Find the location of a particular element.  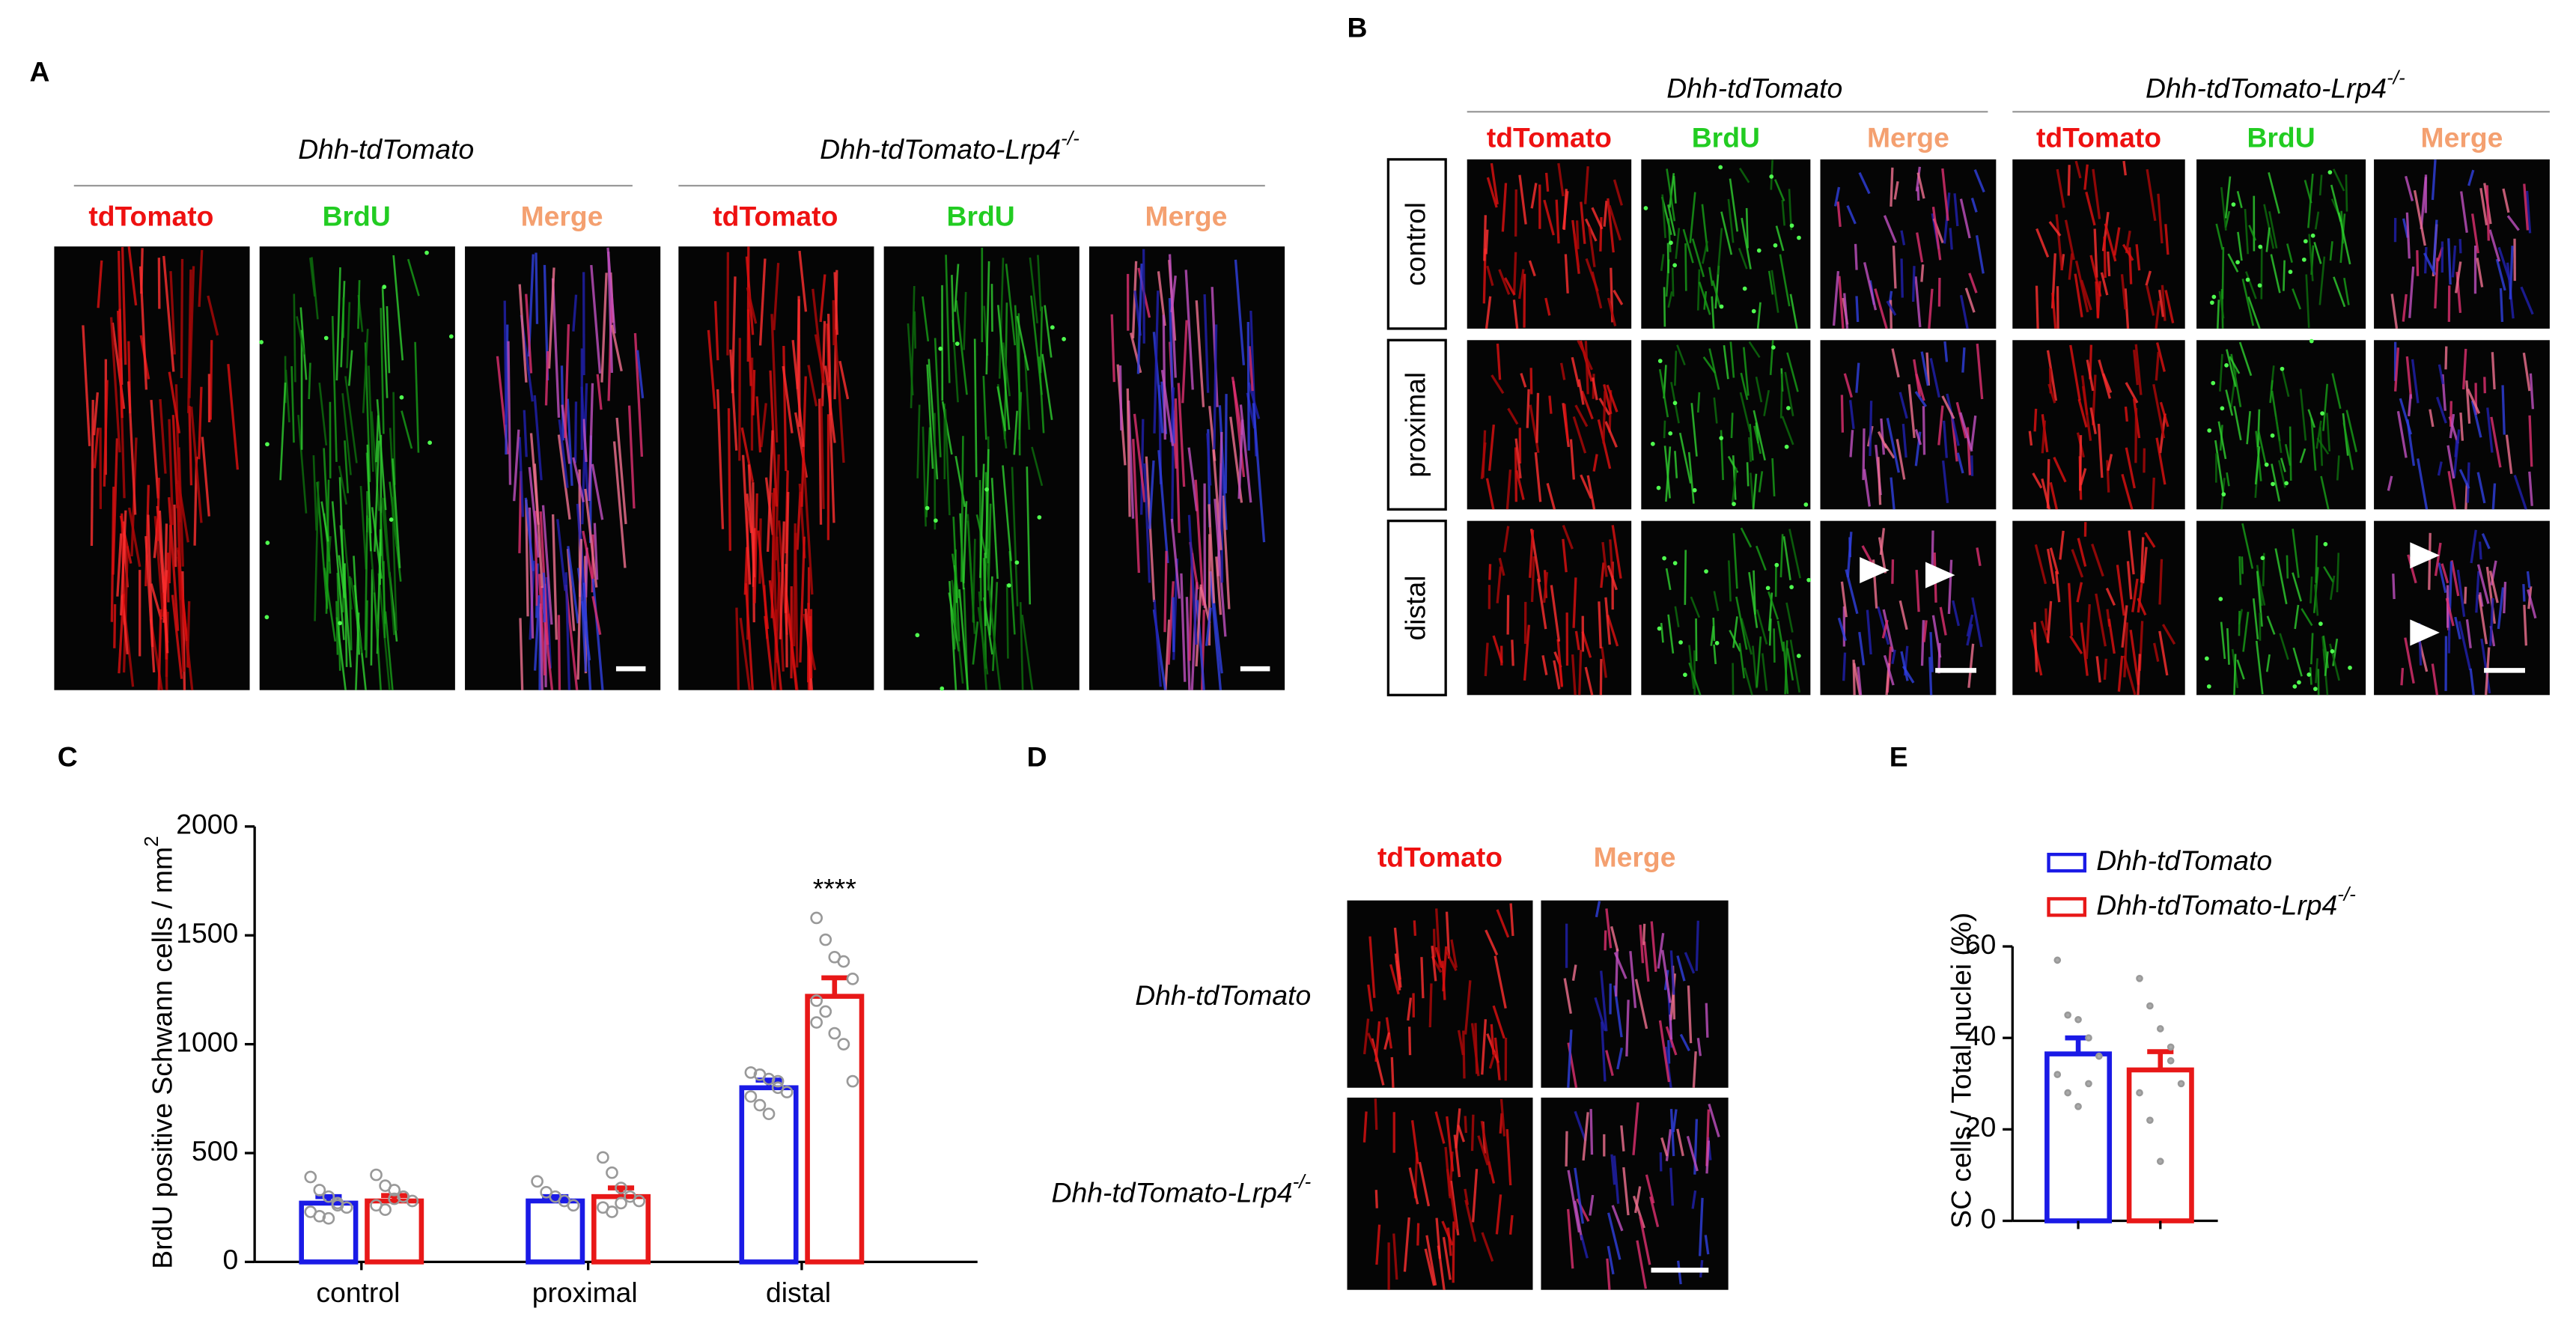

row-label: control is located at coordinates (1415, 244).